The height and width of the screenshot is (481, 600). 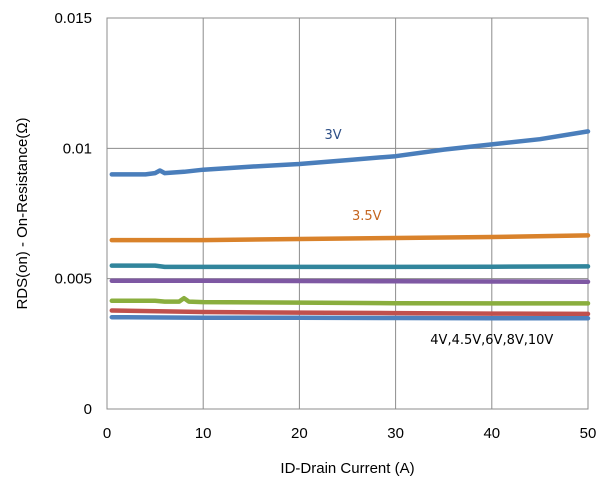 What do you see at coordinates (588, 433) in the screenshot?
I see `x-tick-label: 50` at bounding box center [588, 433].